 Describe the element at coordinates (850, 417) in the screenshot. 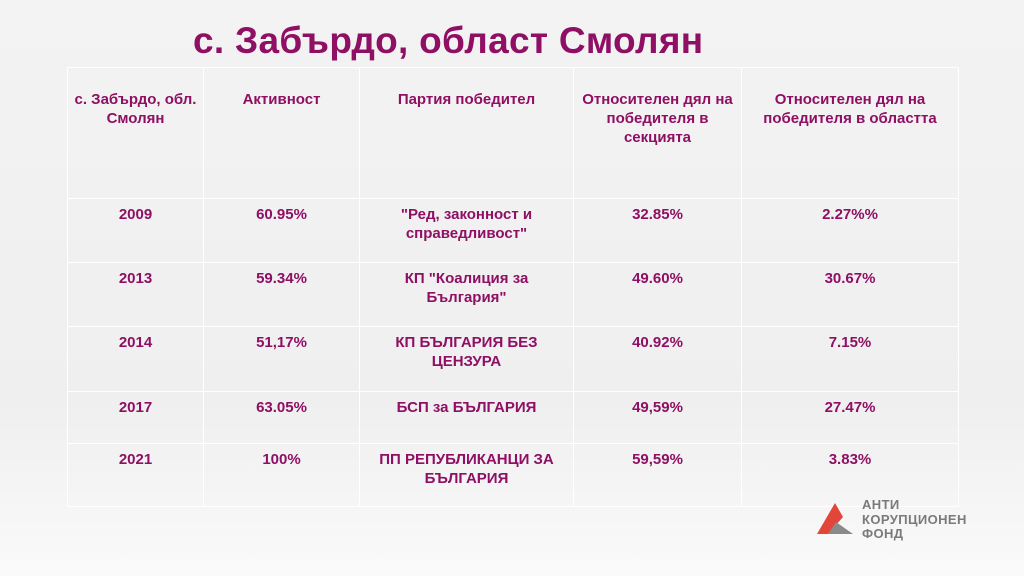

I see `cell-share-region: 27.47%` at that location.